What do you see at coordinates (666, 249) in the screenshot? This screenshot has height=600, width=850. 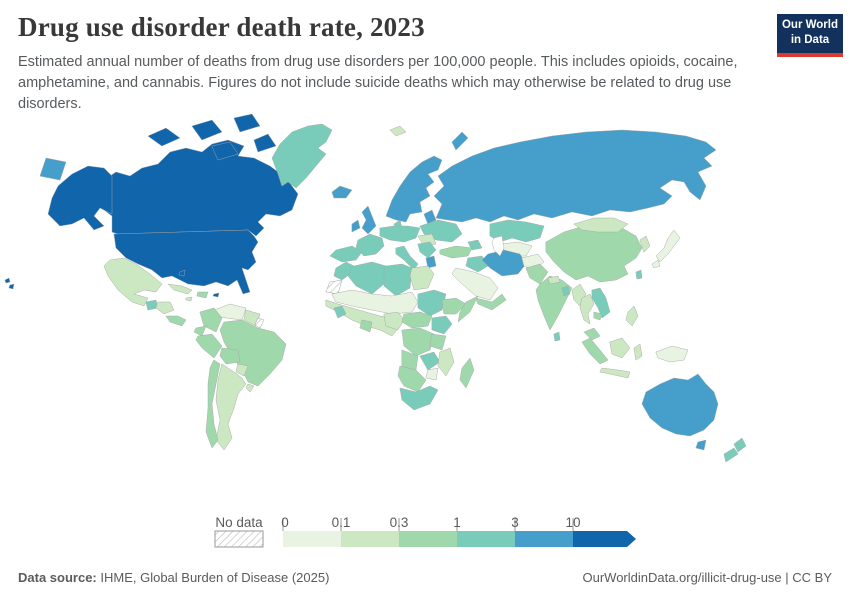 I see `region-japan` at bounding box center [666, 249].